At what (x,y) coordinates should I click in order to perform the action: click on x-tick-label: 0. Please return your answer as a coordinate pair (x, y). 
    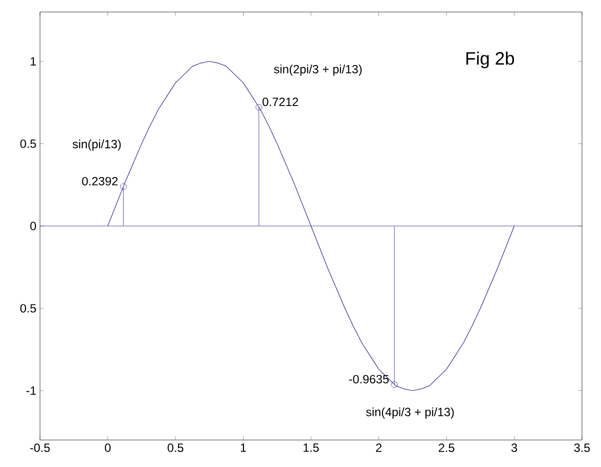
    Looking at the image, I should click on (107, 448).